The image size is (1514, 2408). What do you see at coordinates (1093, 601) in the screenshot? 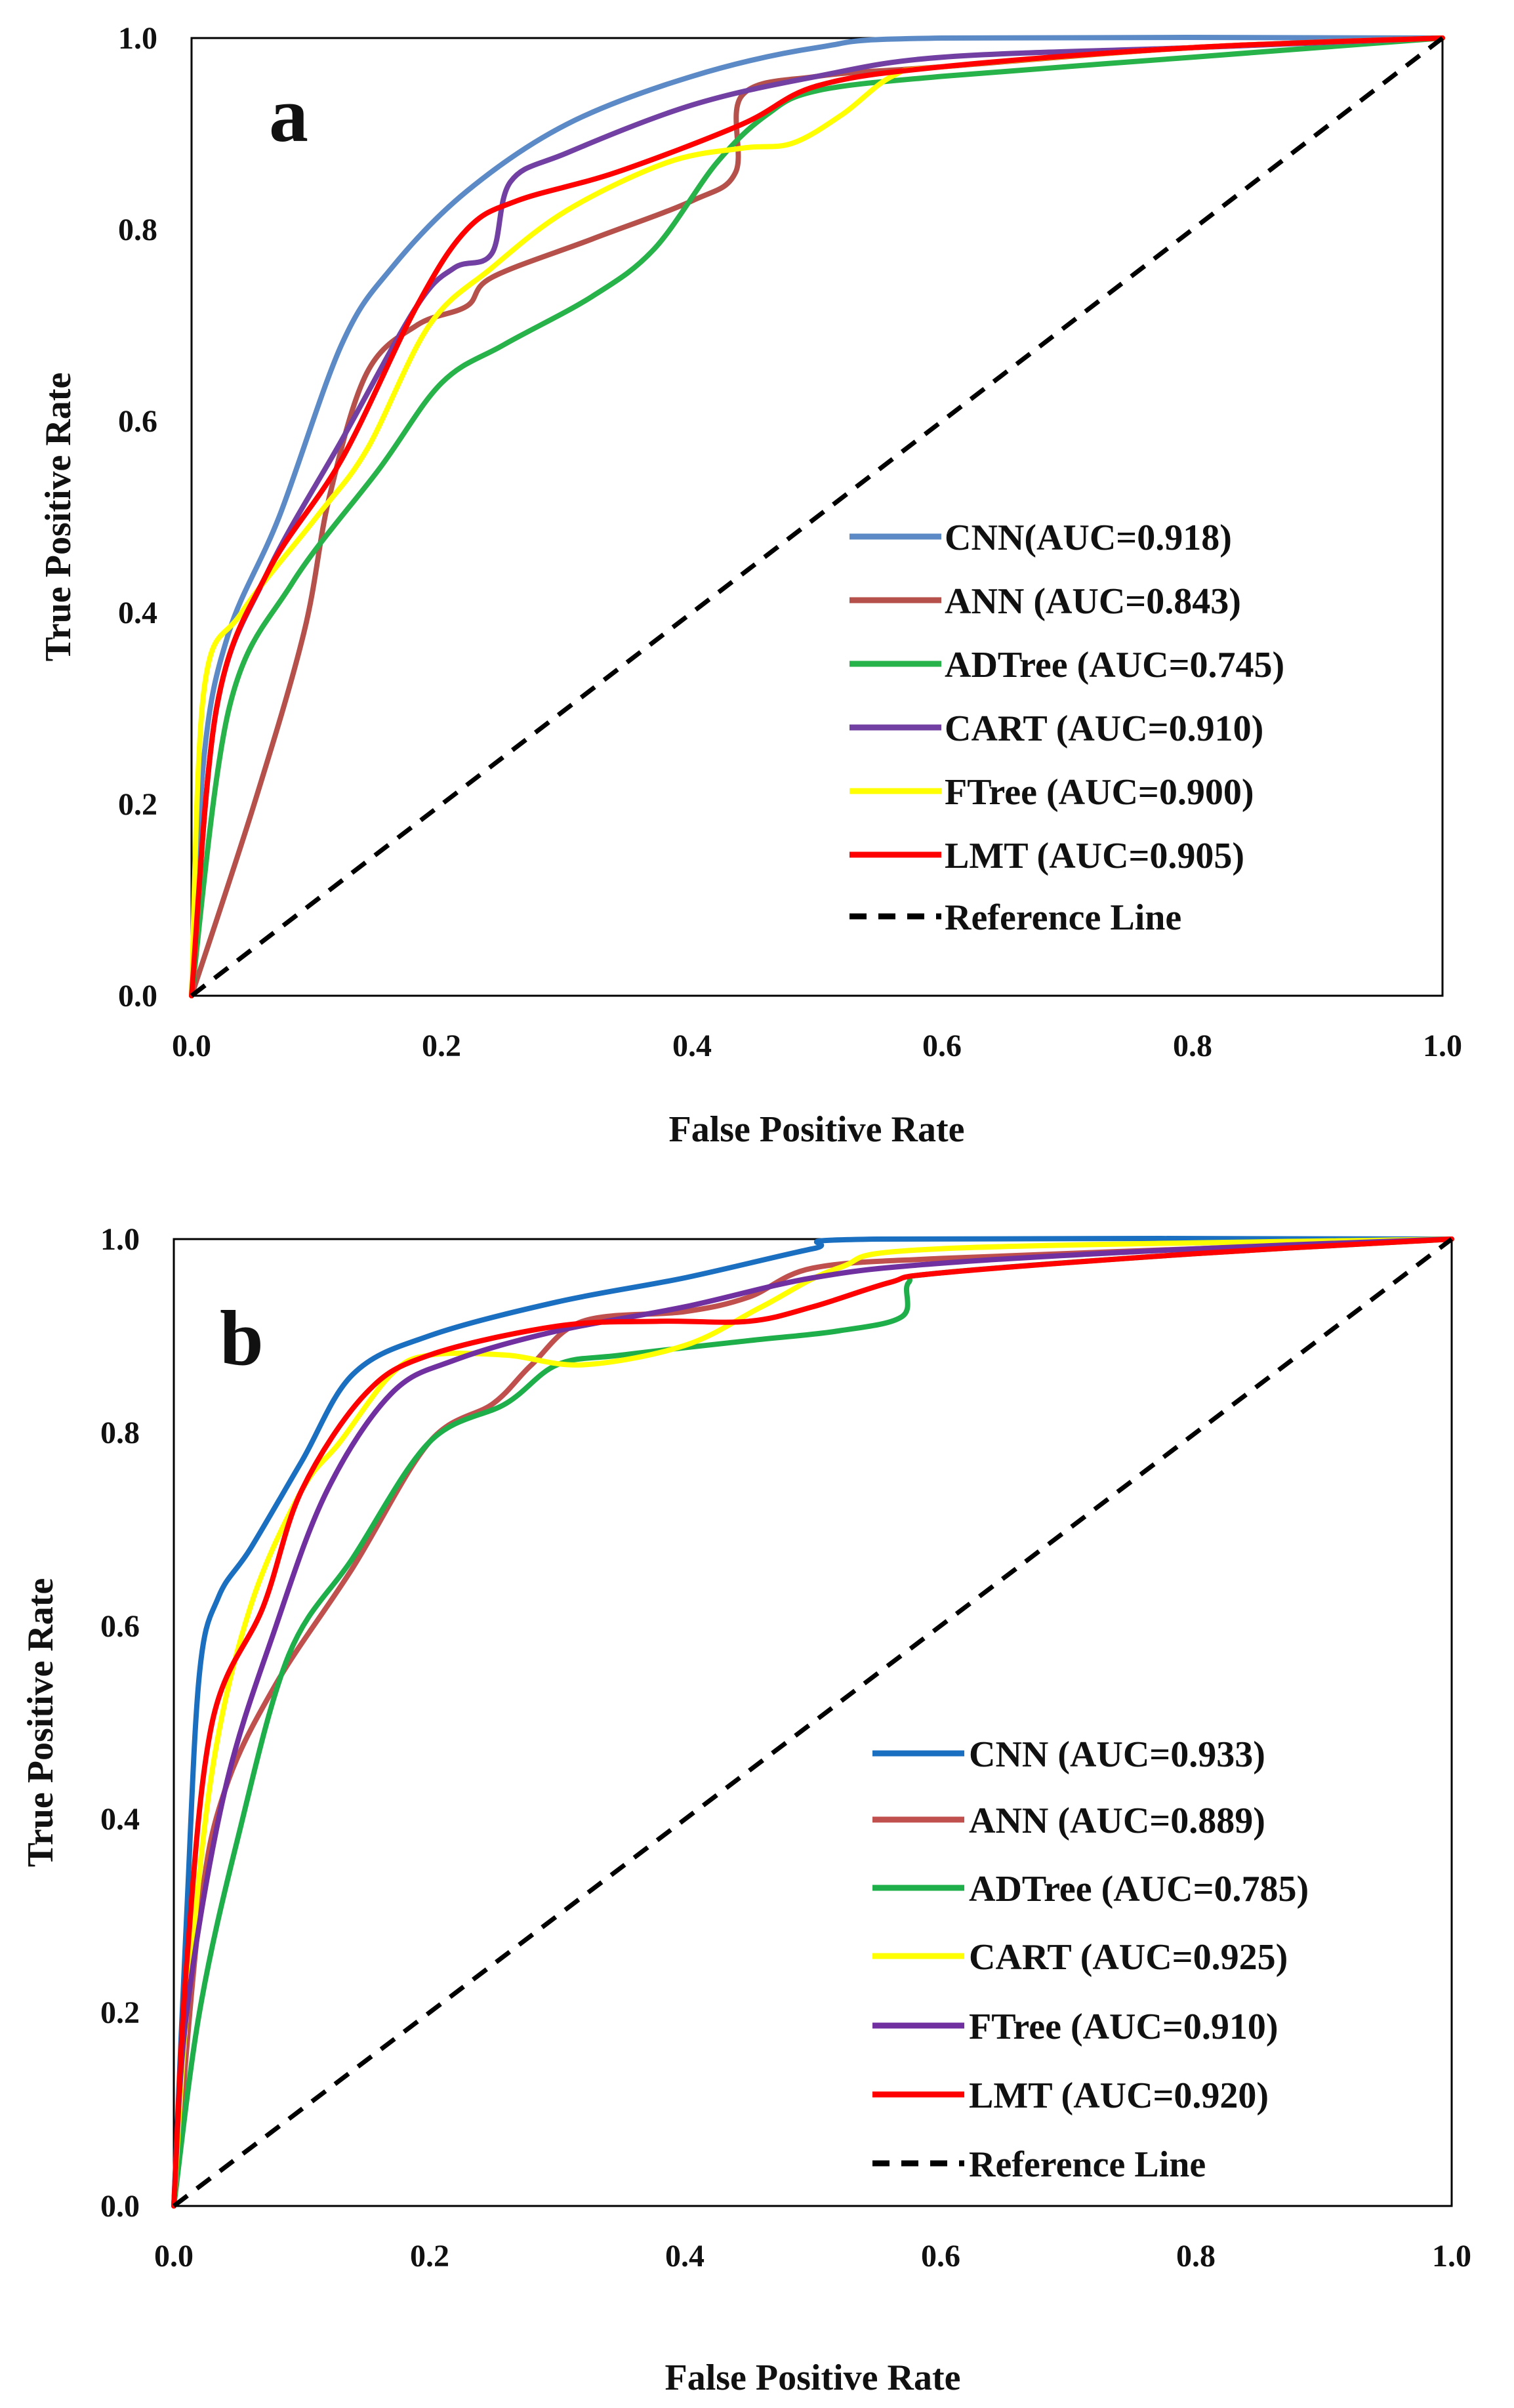
I see `legend-label: ANN (AUC=0.843)` at bounding box center [1093, 601].